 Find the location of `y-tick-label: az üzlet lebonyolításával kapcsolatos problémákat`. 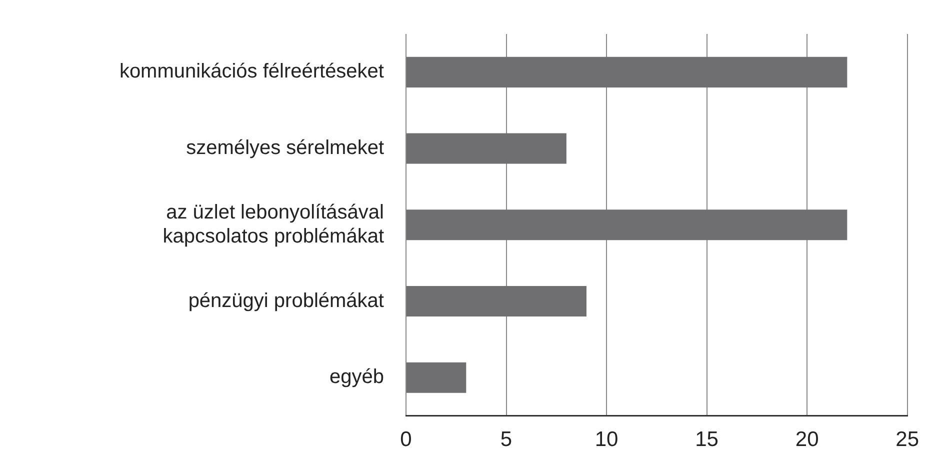

y-tick-label: az üzlet lebonyolításával kapcsolatos problémákat is located at coordinates (273, 224).